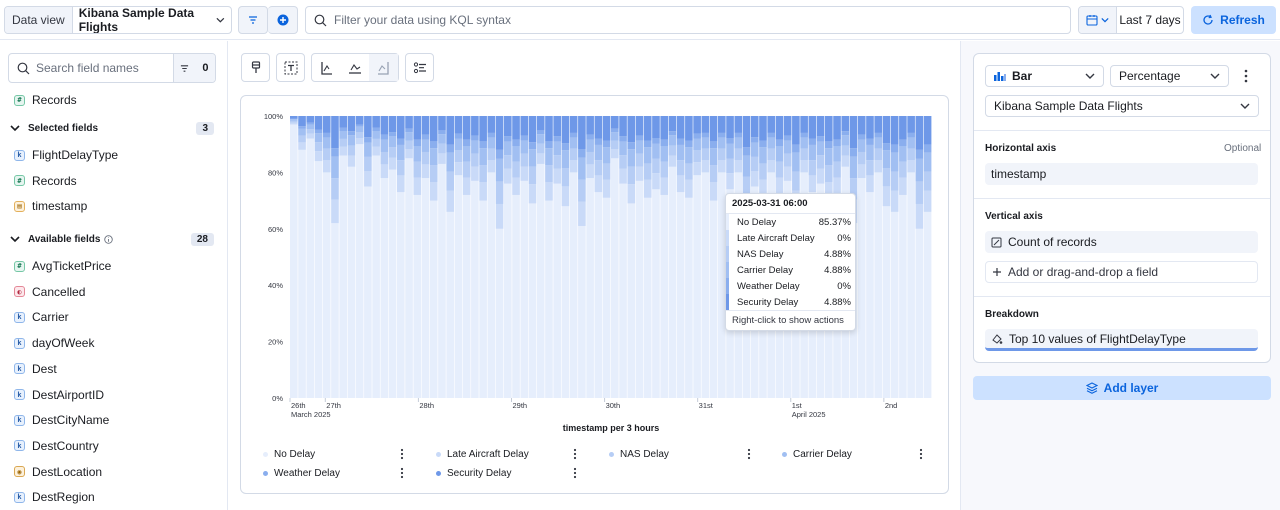  Describe the element at coordinates (50, 206) in the screenshot. I see `field-item: ▤ timestamp` at that location.